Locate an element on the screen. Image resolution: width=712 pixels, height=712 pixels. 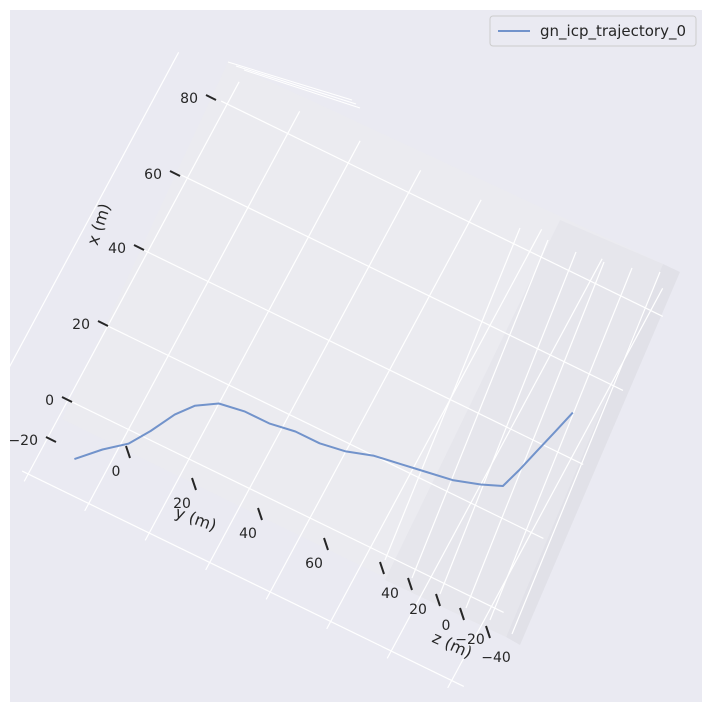
z-tick-label: −40 is located at coordinates (496, 658).